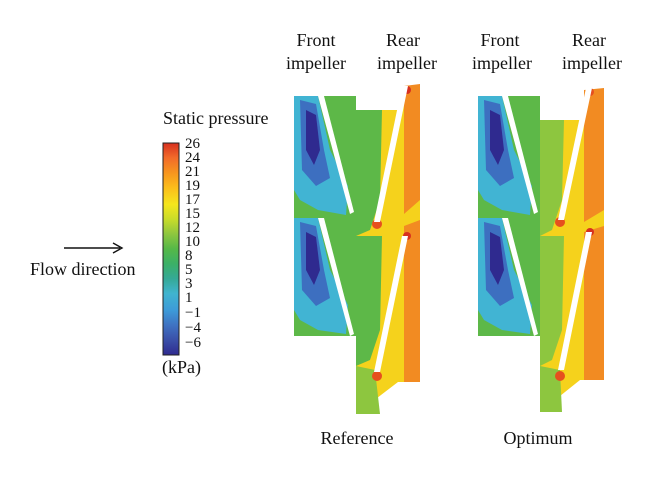 Image resolution: width=660 pixels, height=480 pixels. What do you see at coordinates (192, 242) in the screenshot?
I see `tick-label: 10` at bounding box center [192, 242].